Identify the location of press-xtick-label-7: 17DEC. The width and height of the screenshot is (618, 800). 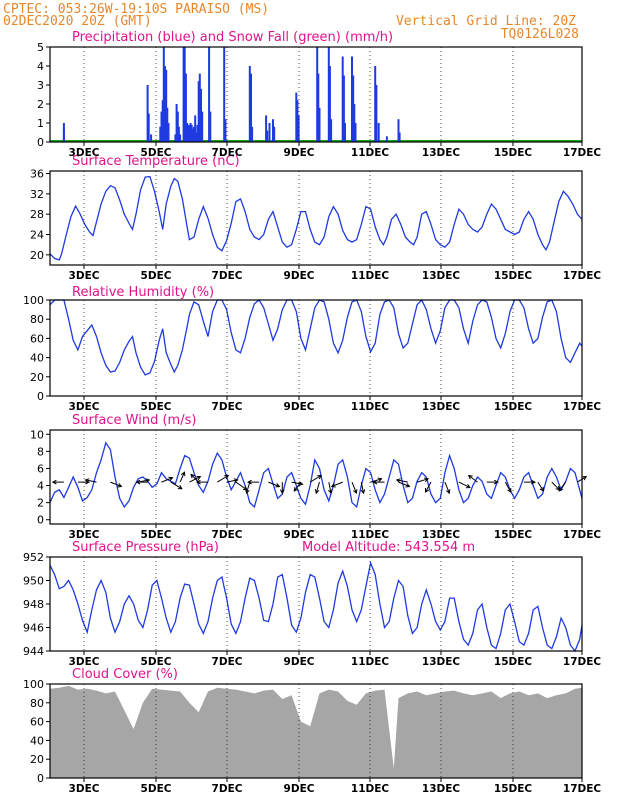
(582, 662).